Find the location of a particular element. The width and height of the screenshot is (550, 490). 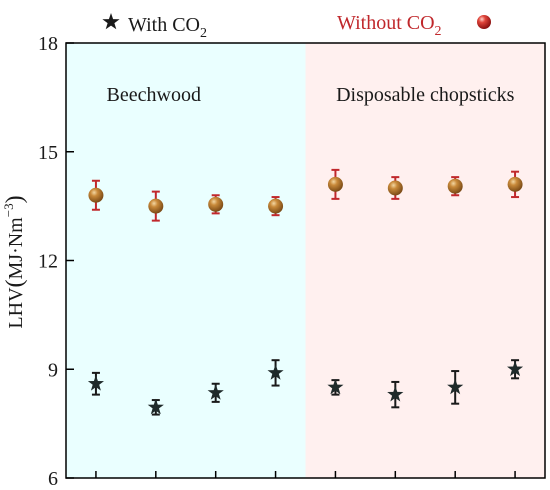

legend-sphere-marker is located at coordinates (484, 22).